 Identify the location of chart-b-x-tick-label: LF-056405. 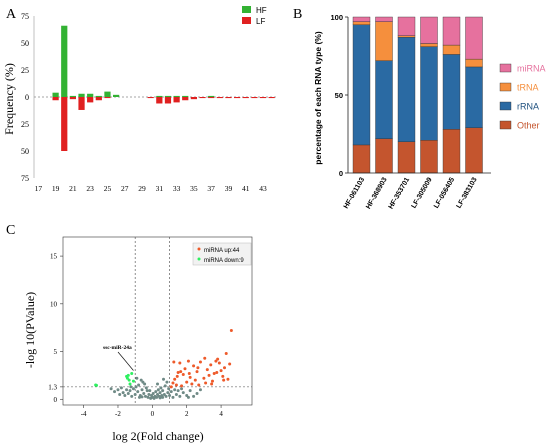
(444, 192).